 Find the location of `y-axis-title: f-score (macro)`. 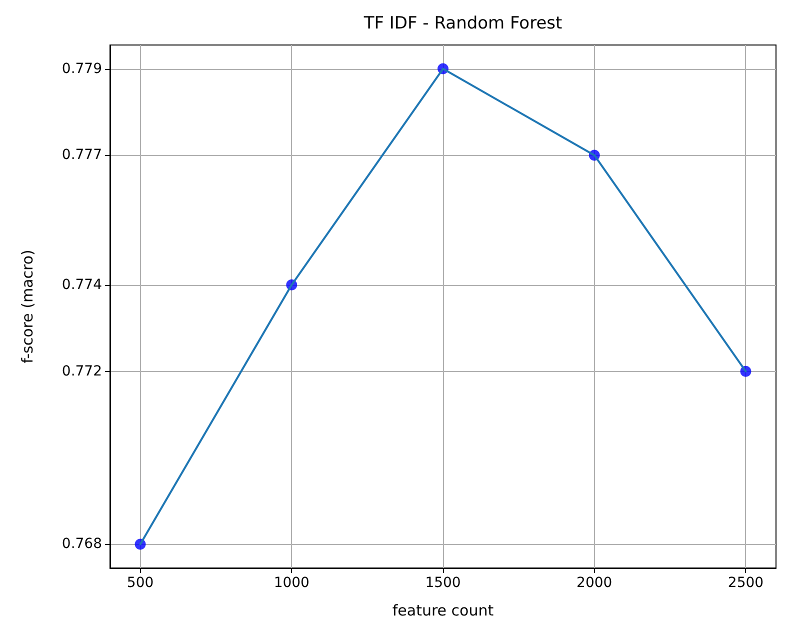

y-axis-title: f-score (macro) is located at coordinates (27, 307).